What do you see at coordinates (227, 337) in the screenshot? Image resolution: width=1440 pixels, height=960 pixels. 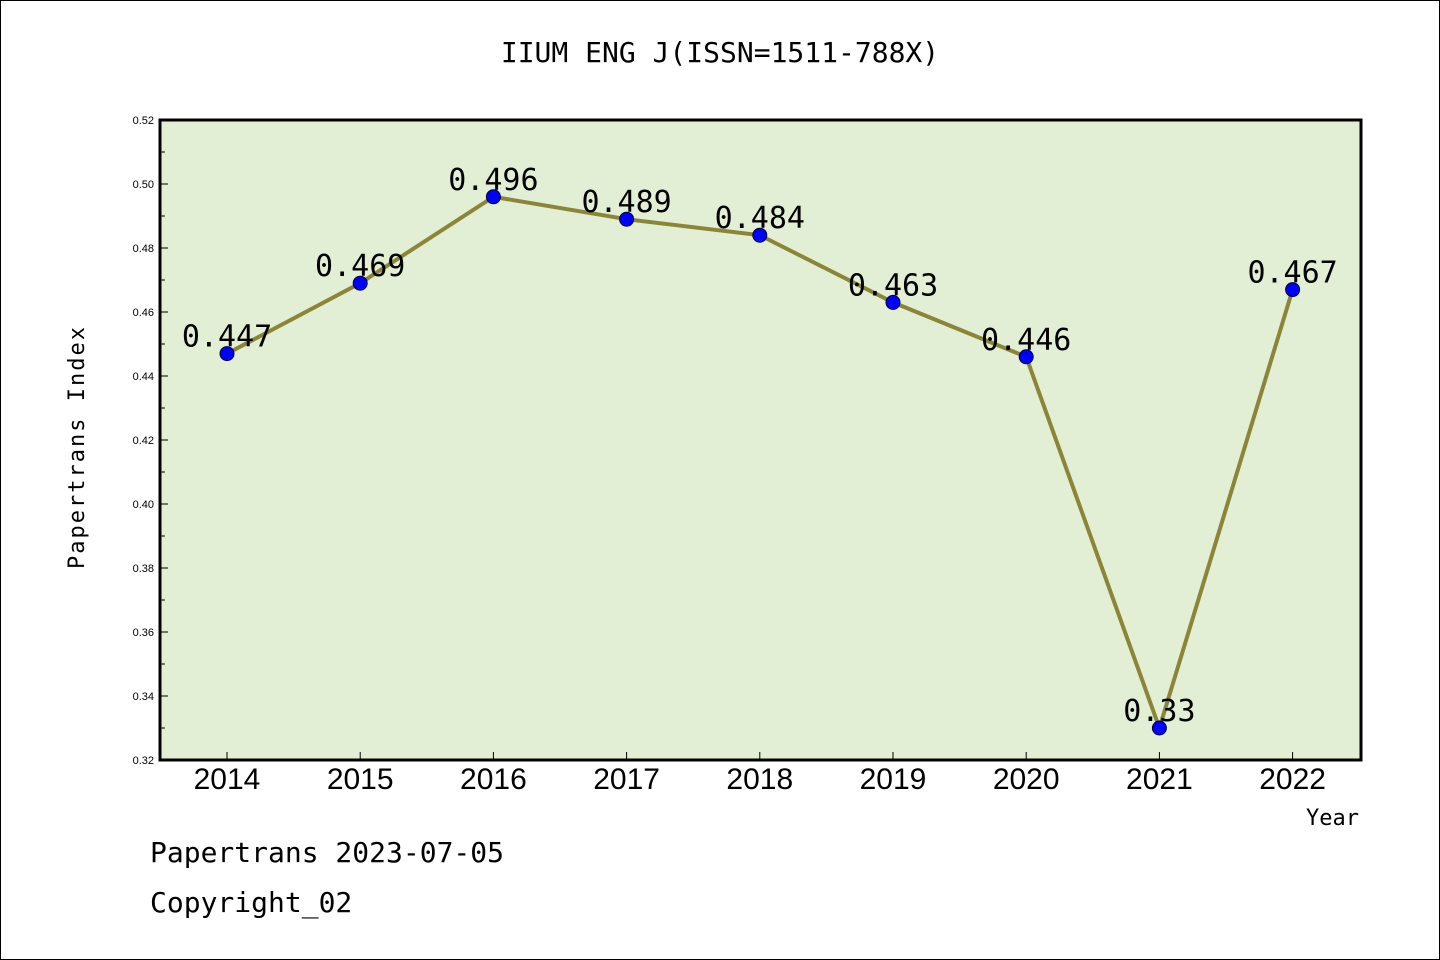 I see `data-label: 0.447` at bounding box center [227, 337].